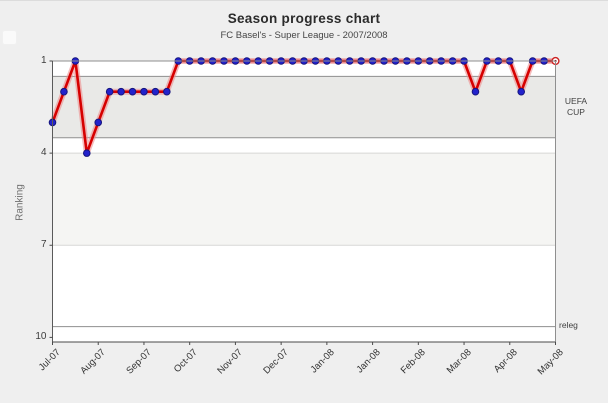  What do you see at coordinates (304, 18) in the screenshot?
I see `chart-title: Season progress chart` at bounding box center [304, 18].